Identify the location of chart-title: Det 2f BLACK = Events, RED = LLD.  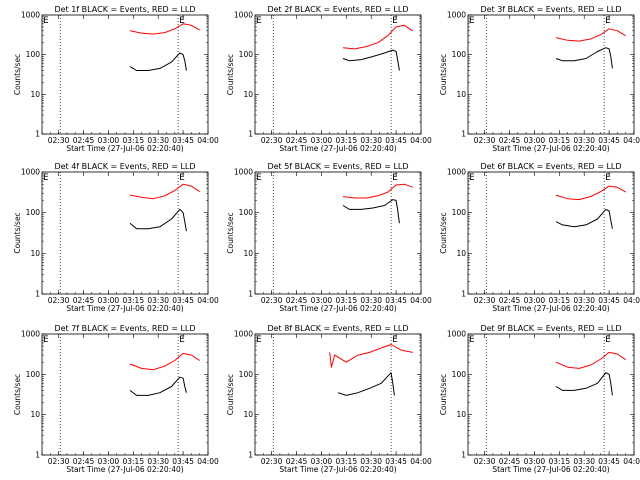
(337, 9).